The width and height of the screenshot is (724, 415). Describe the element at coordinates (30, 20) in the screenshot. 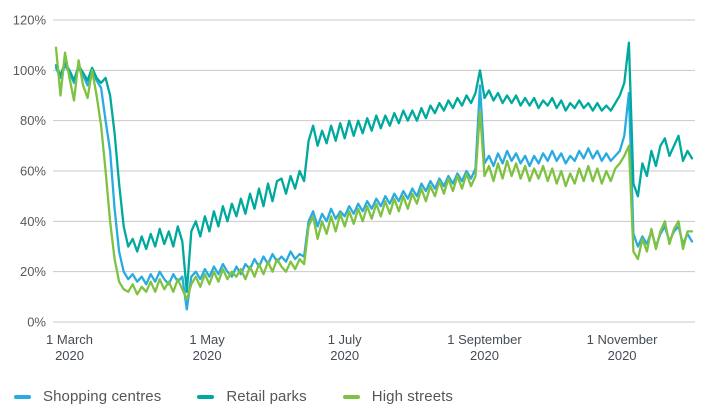

I see `y-tick-label: 120%` at that location.